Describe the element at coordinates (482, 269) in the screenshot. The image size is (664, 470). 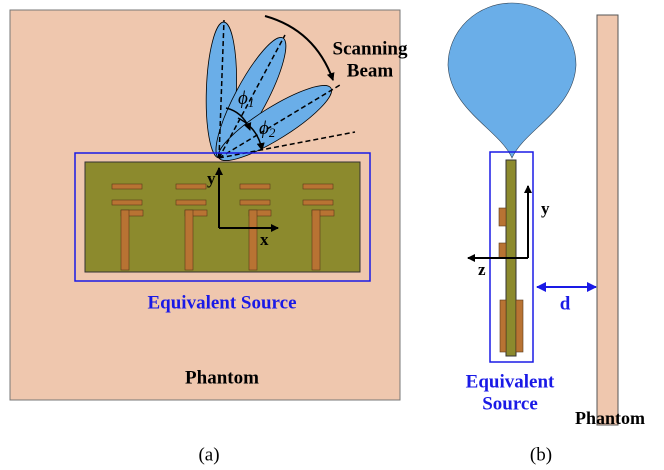
I see `axis-label: z` at that location.